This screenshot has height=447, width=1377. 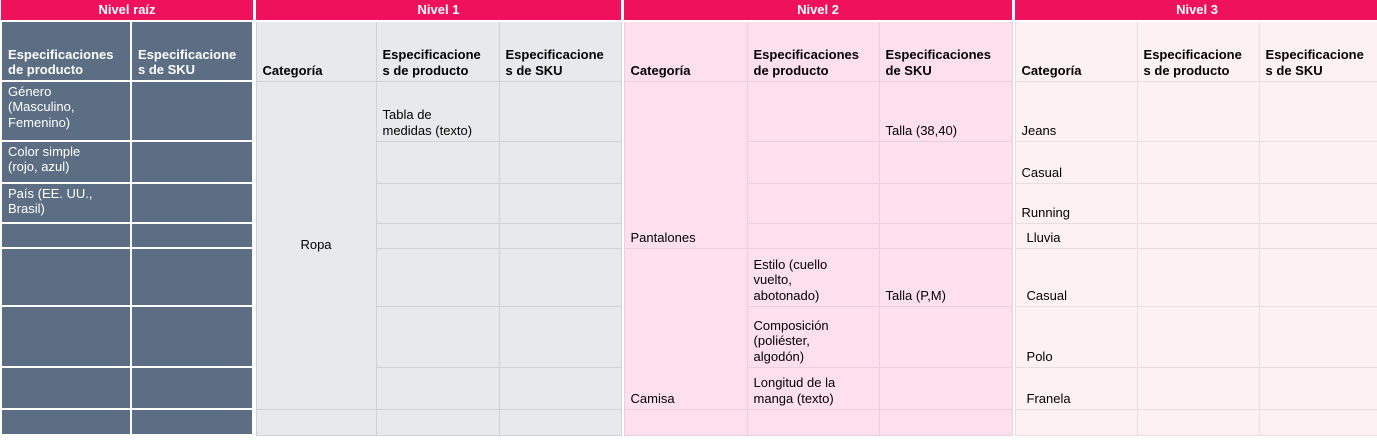 I want to click on cell-n3-categoria-polo: Polo, so click(x=1076, y=336).